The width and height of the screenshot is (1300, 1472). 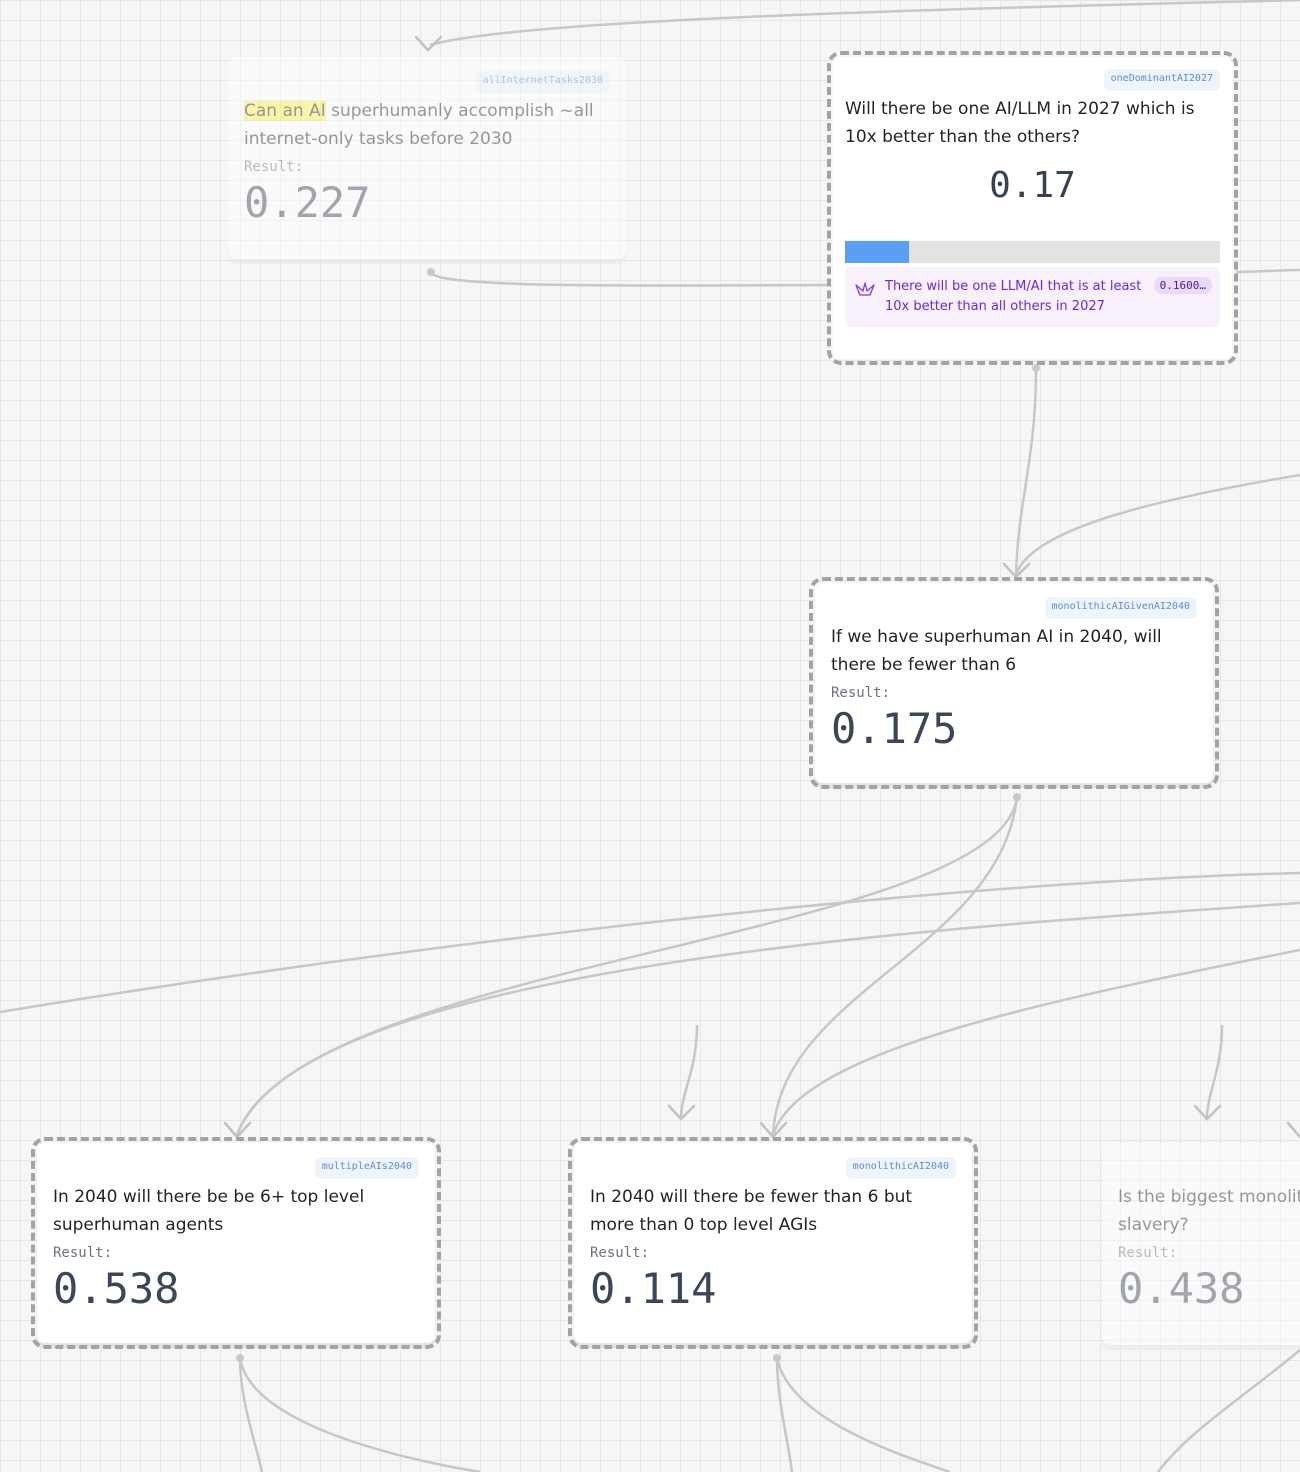 I want to click on node-slug: monolithicAIGivenAI2040, so click(x=1120, y=608).